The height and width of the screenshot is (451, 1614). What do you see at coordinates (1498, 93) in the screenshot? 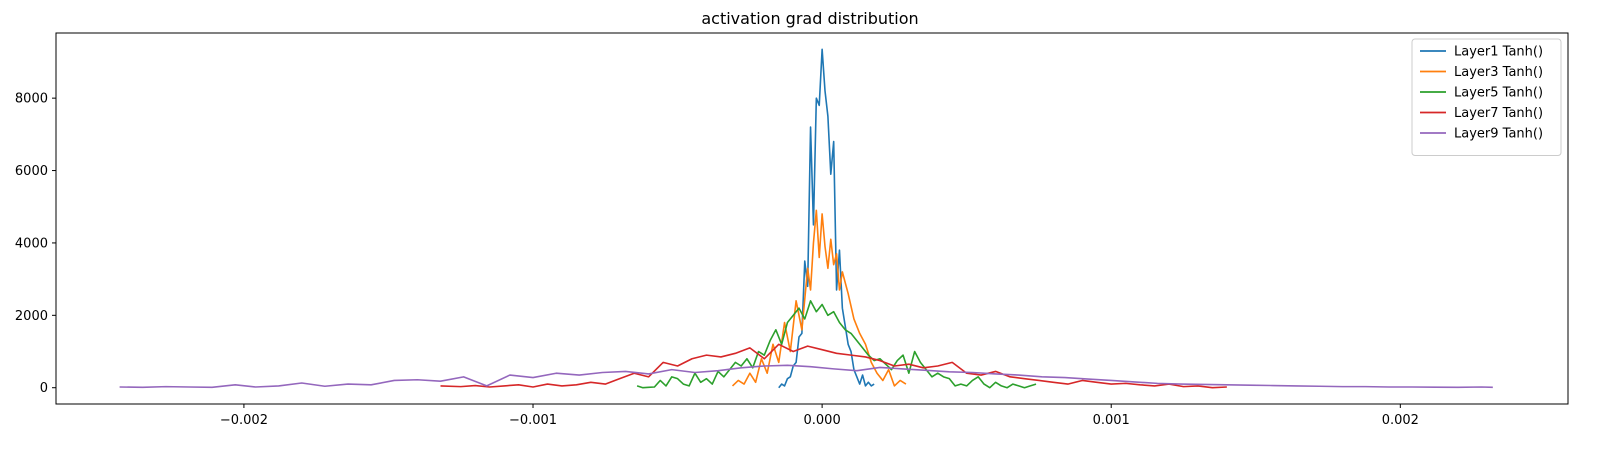
I see `legend-label: Layer5 Tanh()` at bounding box center [1498, 93].